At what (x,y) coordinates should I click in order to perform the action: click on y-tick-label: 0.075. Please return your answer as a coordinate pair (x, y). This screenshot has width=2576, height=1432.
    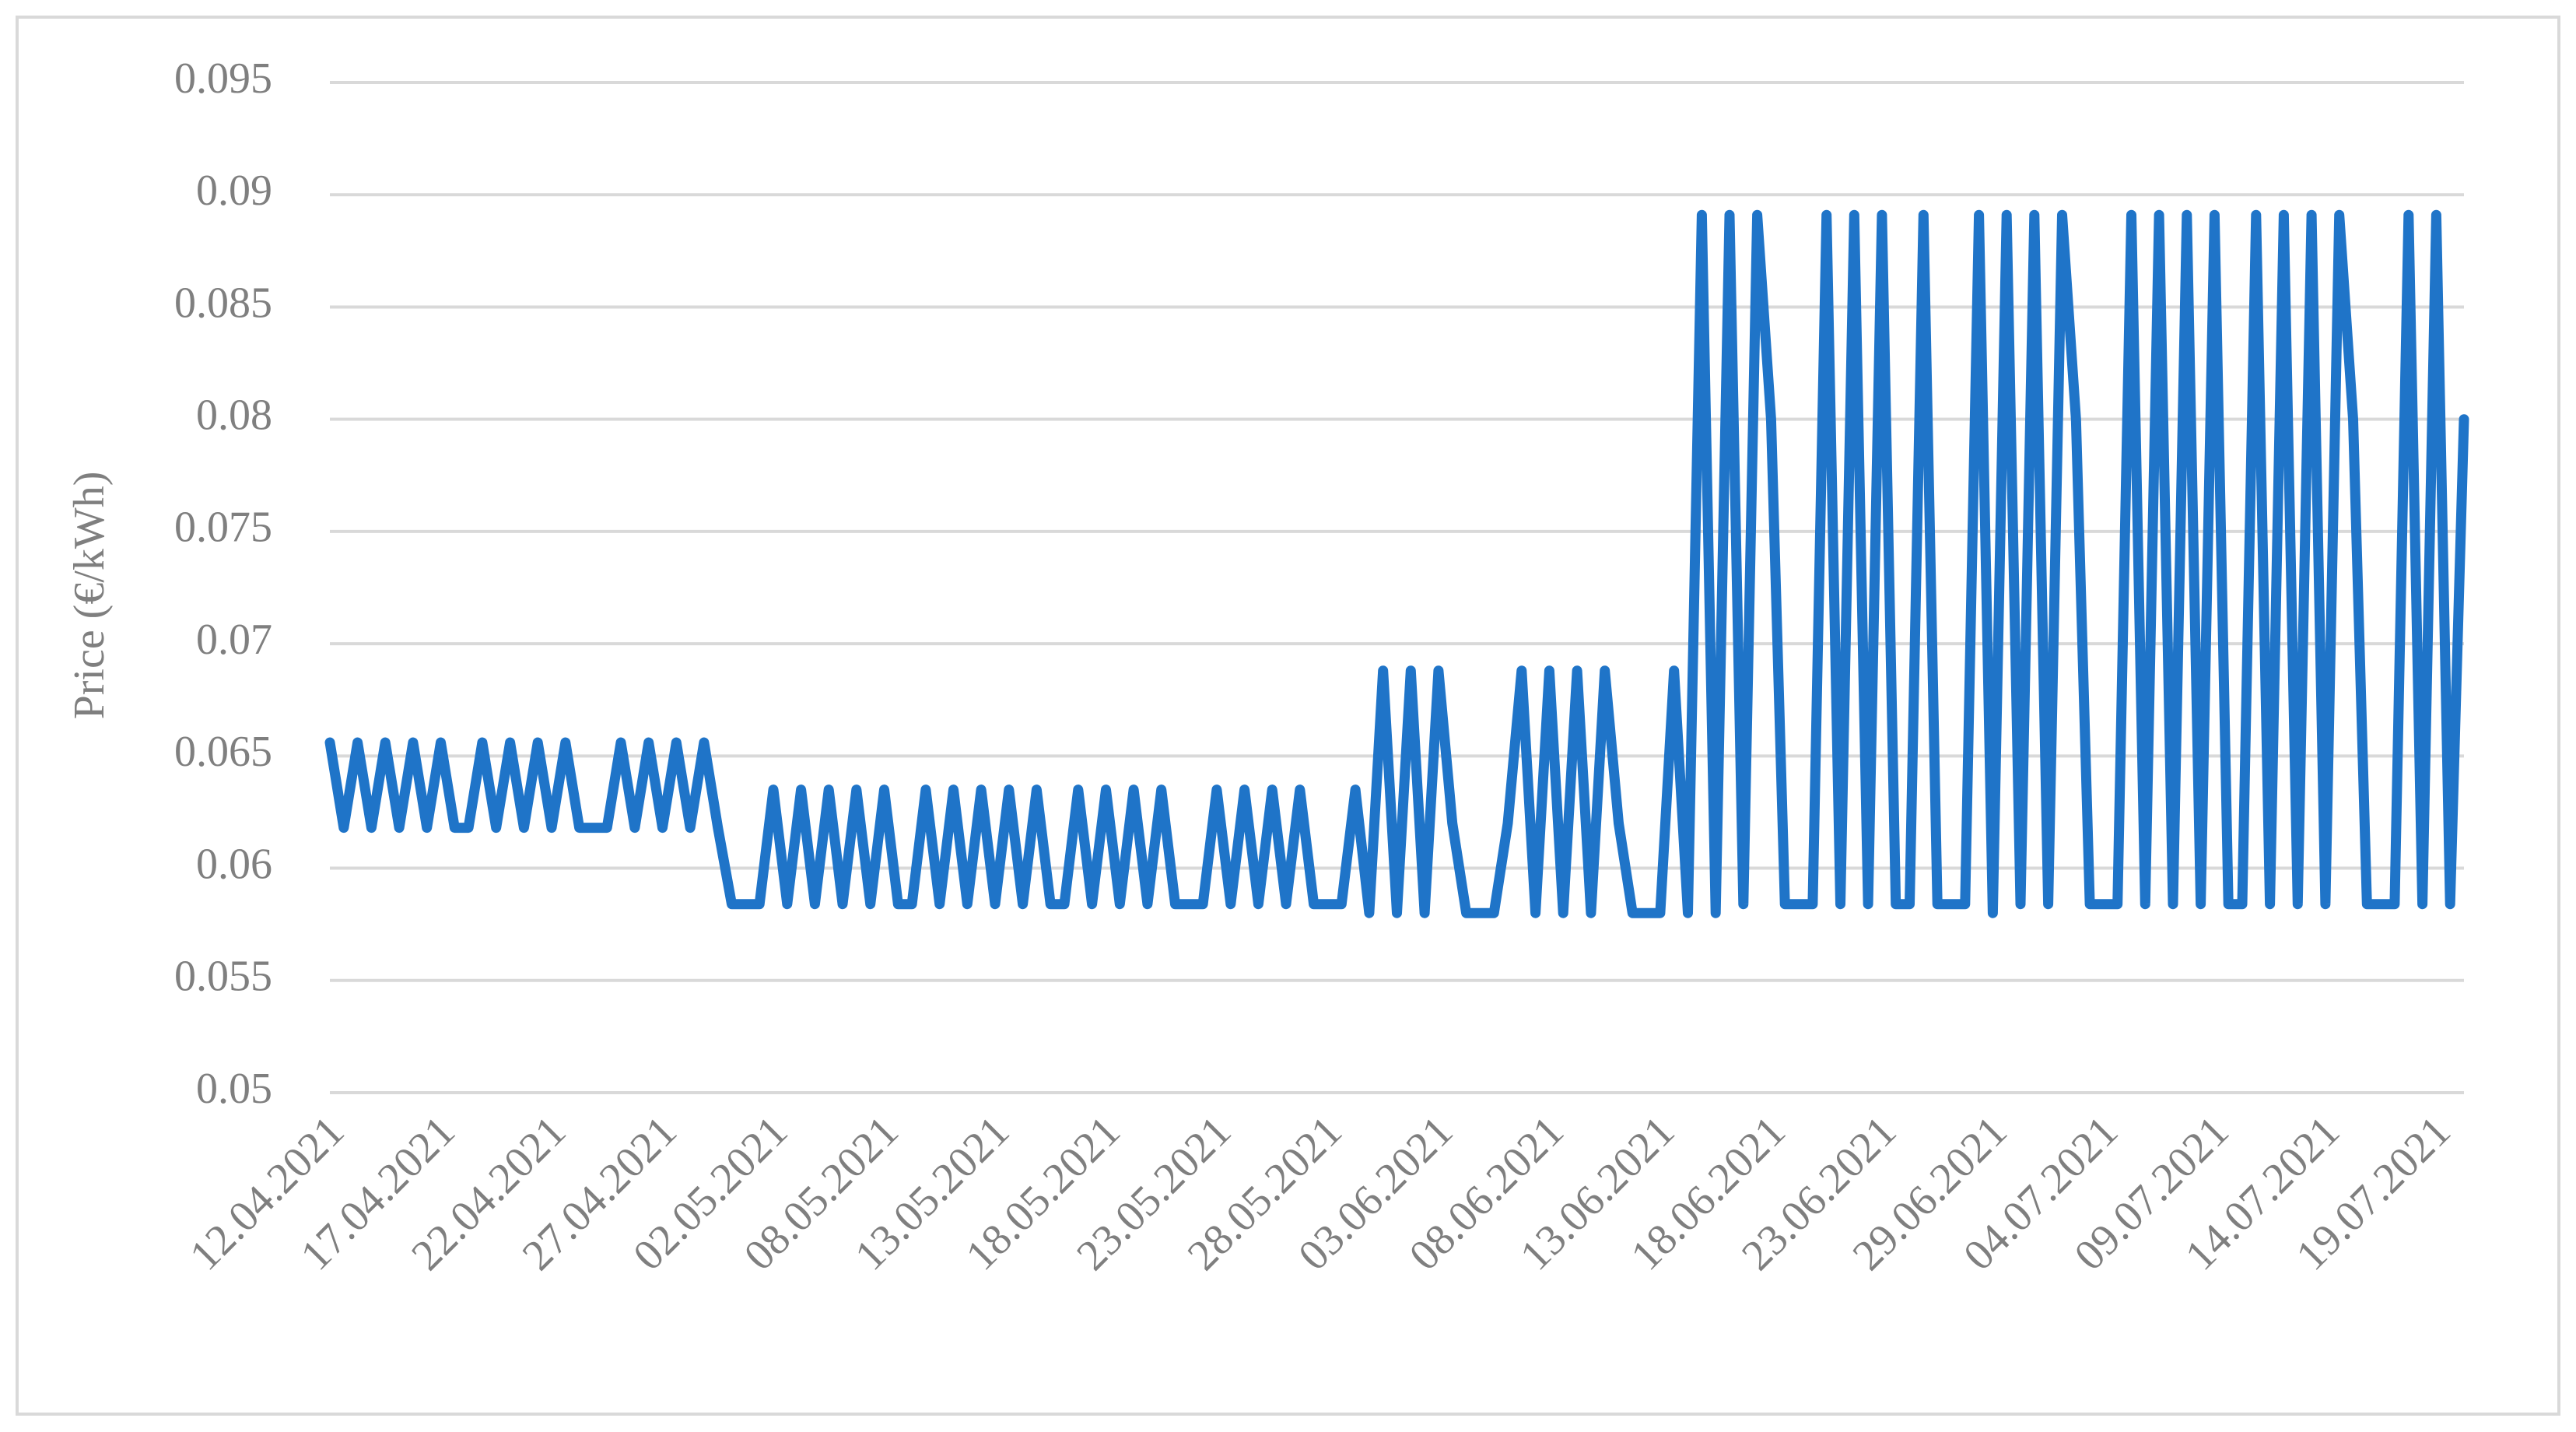
    Looking at the image, I should click on (223, 528).